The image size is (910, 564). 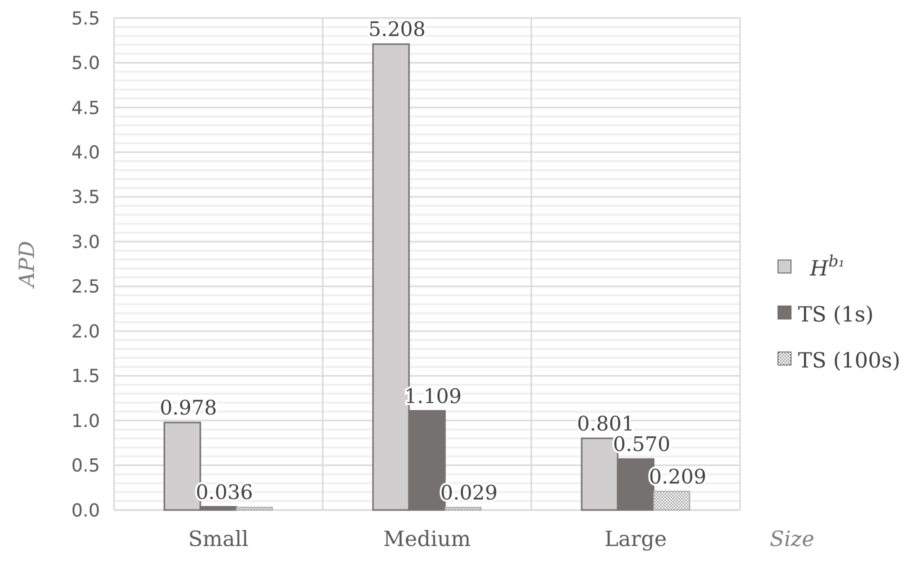 What do you see at coordinates (635, 539) in the screenshot?
I see `x-tick-label: Large` at bounding box center [635, 539].